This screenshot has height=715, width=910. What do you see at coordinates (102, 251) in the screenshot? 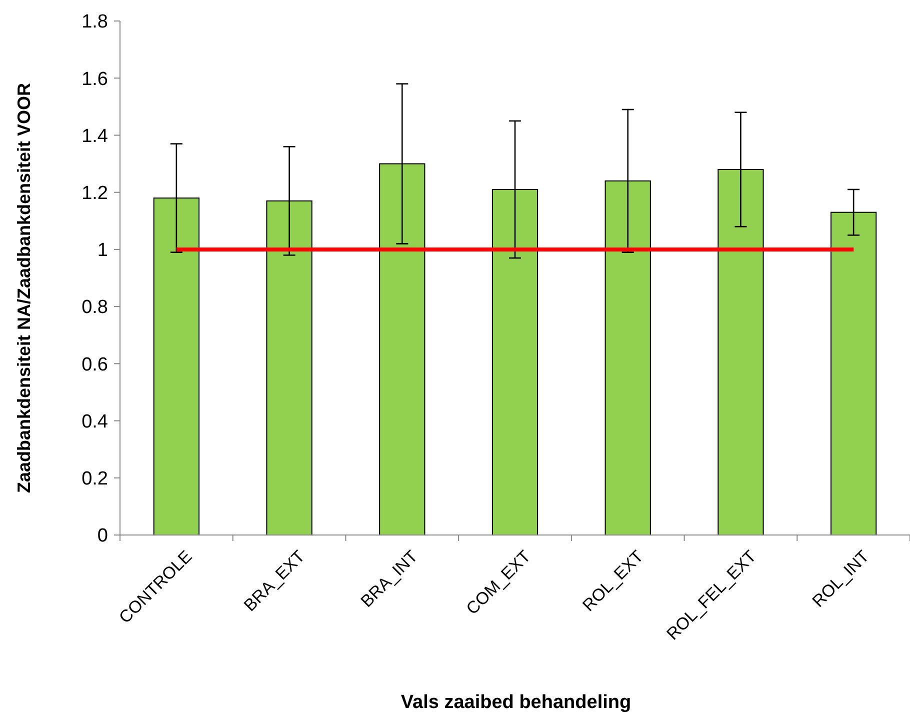
I see `y-tick-label: 1` at bounding box center [102, 251].